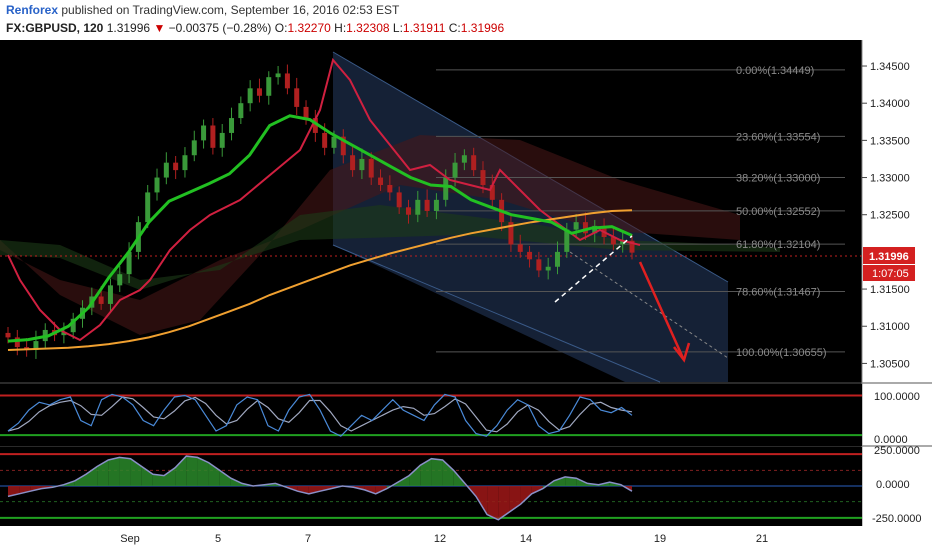 The height and width of the screenshot is (550, 932). I want to click on macd-panel, so click(431, 486).